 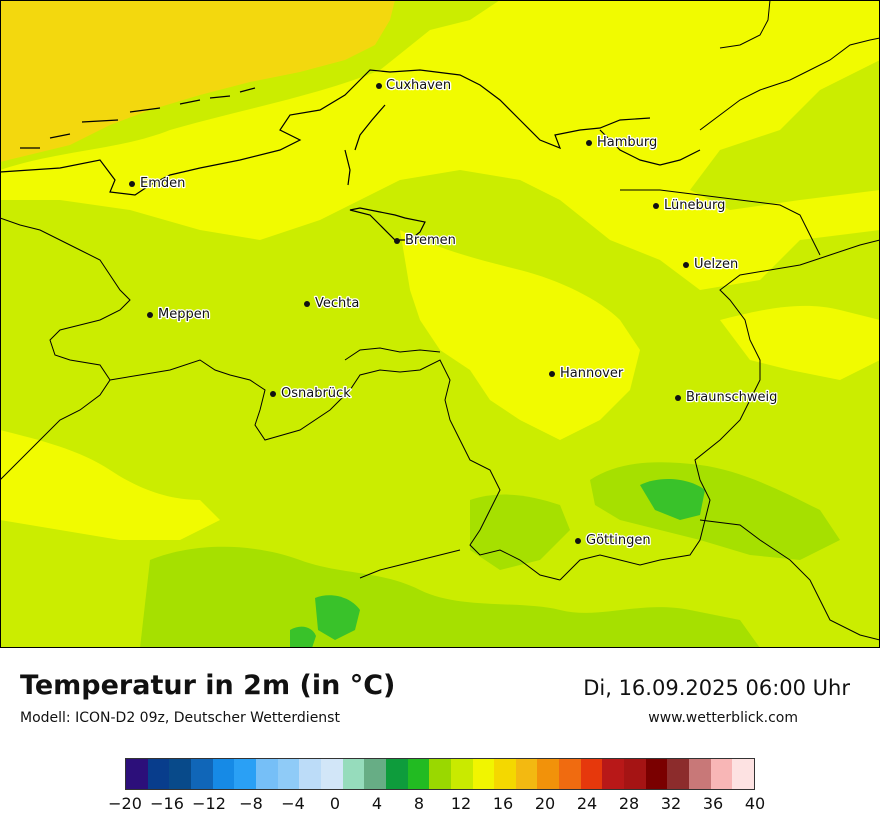 What do you see at coordinates (167, 803) in the screenshot?
I see `color-scale-tick-label: −16` at bounding box center [167, 803].